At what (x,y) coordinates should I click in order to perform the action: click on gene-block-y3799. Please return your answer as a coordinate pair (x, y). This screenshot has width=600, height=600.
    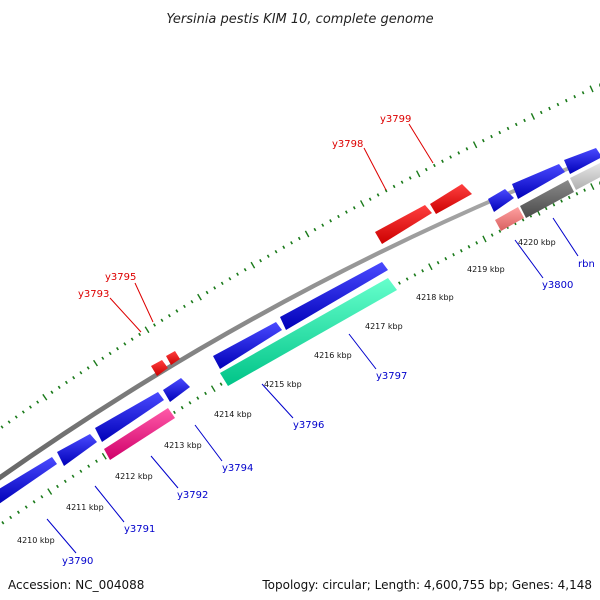
    Looking at the image, I should click on (451, 199).